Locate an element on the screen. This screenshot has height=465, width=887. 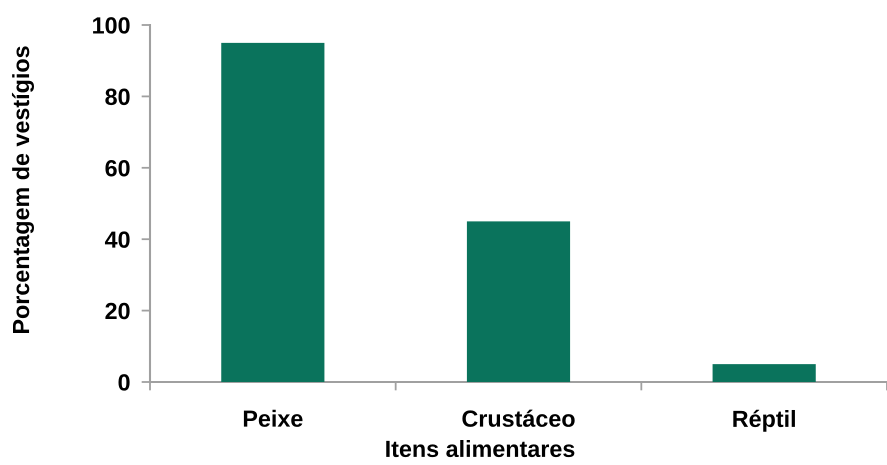
y-tick-label: 20 is located at coordinates (117, 311).